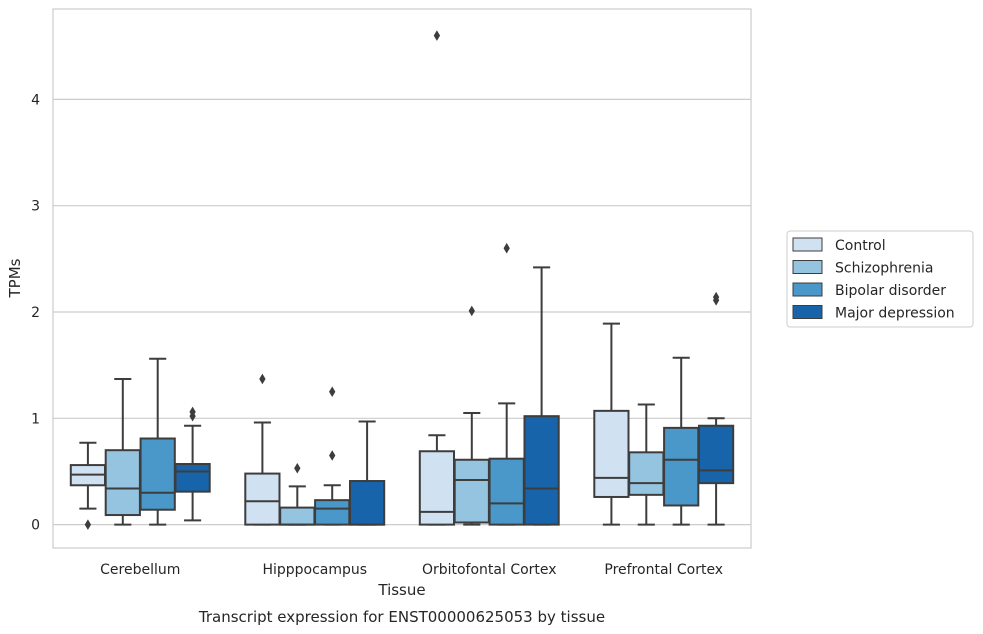 Image resolution: width=983 pixels, height=634 pixels. What do you see at coordinates (890, 291) in the screenshot?
I see `legend-label: Bipolar disorder` at bounding box center [890, 291].